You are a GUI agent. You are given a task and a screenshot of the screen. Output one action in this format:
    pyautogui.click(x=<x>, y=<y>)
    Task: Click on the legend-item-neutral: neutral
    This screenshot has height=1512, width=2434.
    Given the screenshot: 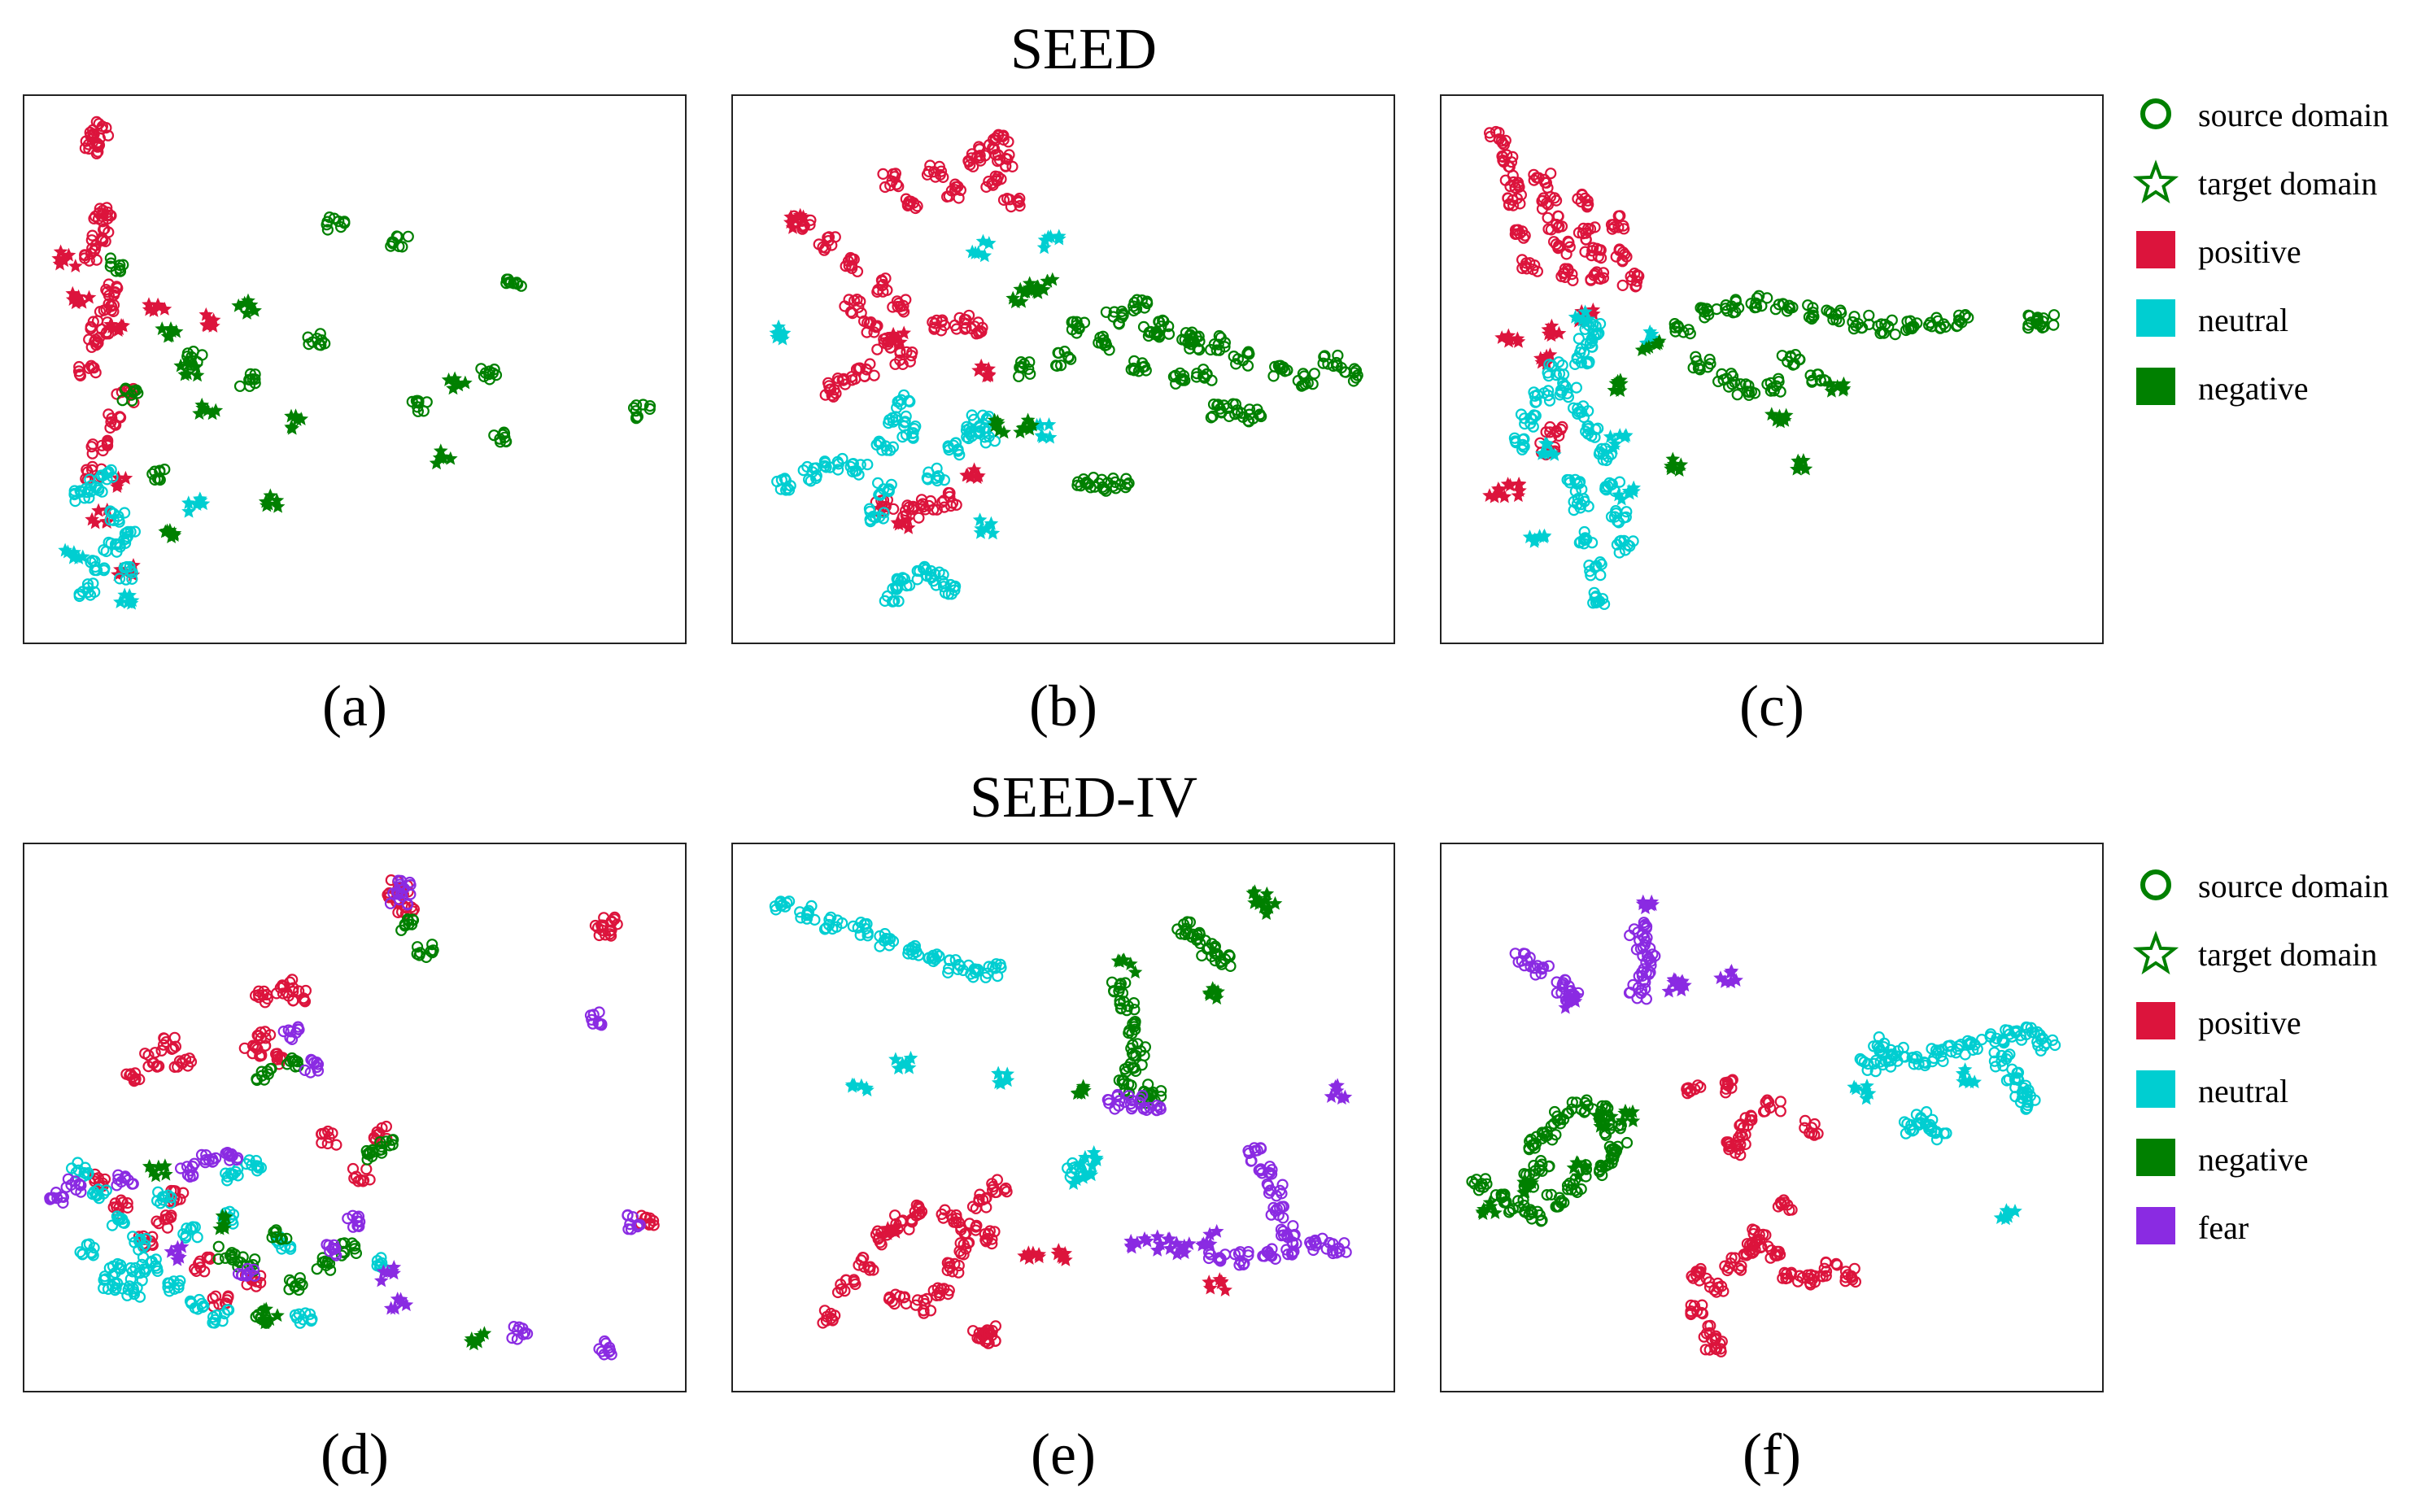 What is the action you would take?
    pyautogui.click(x=2283, y=1091)
    